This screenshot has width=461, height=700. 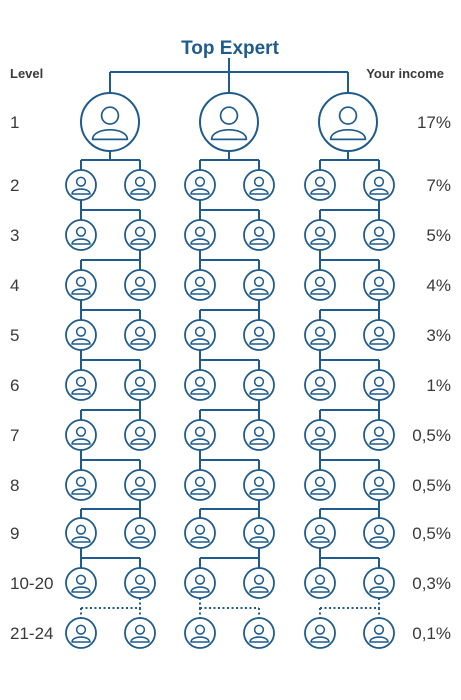 I want to click on level-label: 2, so click(x=14, y=185).